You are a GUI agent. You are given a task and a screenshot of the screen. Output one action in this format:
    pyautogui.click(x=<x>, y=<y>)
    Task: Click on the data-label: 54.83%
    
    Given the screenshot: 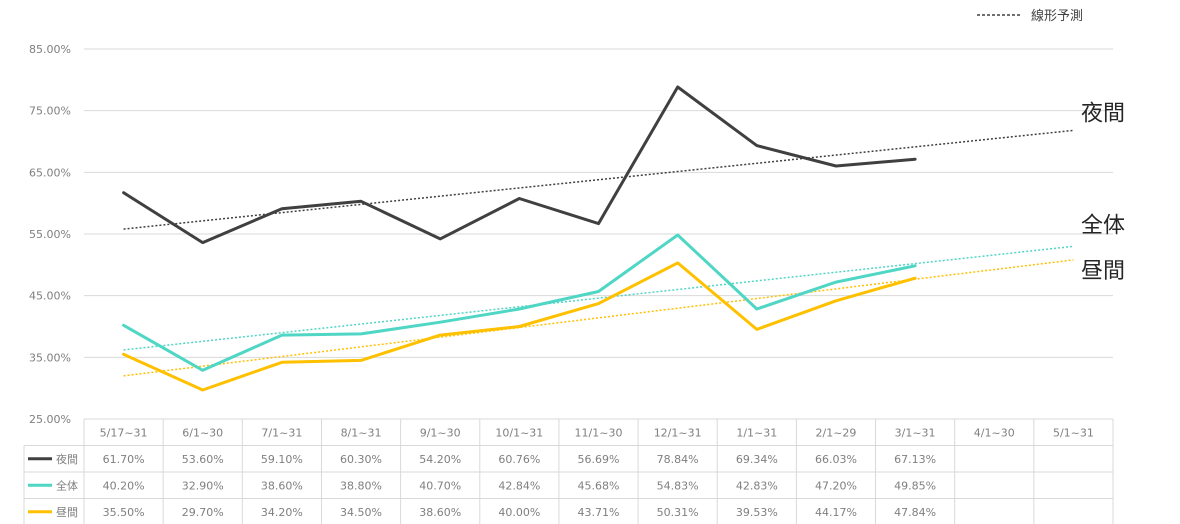 What is the action you would take?
    pyautogui.click(x=678, y=485)
    